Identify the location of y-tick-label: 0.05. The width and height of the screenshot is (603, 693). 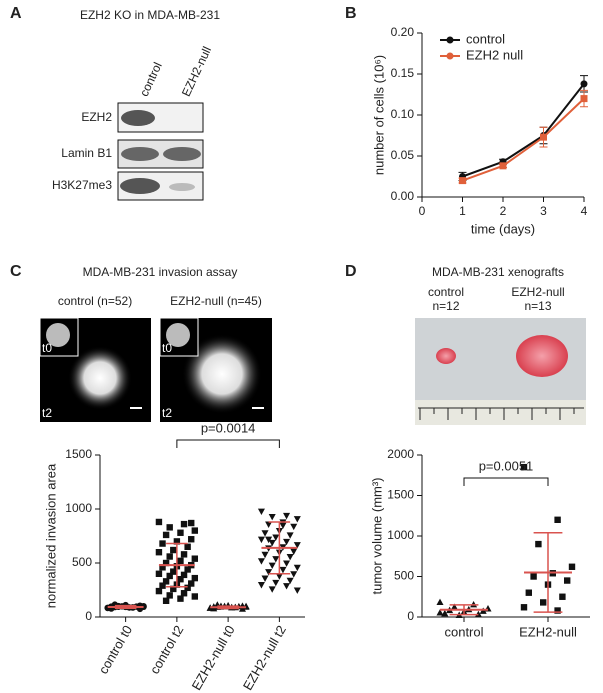
(403, 155).